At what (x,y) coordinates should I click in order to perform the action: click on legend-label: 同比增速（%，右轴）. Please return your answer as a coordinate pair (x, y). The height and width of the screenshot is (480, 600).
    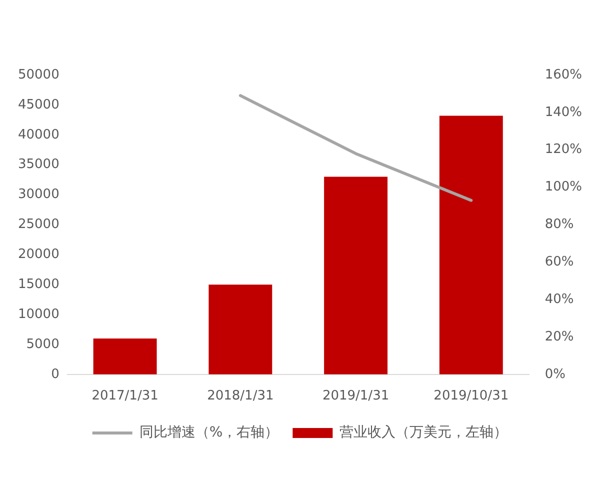
    Looking at the image, I should click on (209, 432).